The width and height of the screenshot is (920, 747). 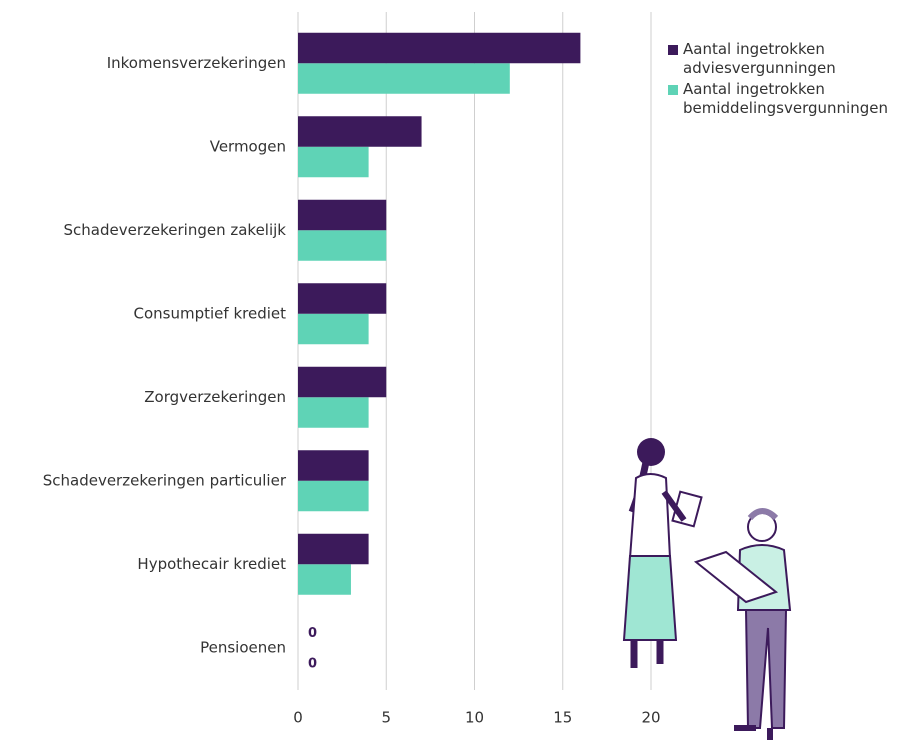 What do you see at coordinates (175, 230) in the screenshot?
I see `y-tick-label: Schadeverzekeringen zakelijk` at bounding box center [175, 230].